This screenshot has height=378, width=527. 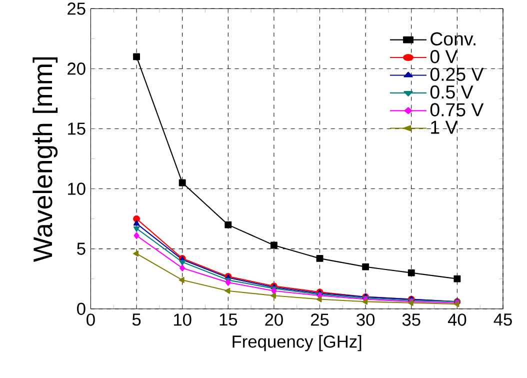 What do you see at coordinates (45, 159) in the screenshot?
I see `y-axis-title: Wavelength [mm]` at bounding box center [45, 159].